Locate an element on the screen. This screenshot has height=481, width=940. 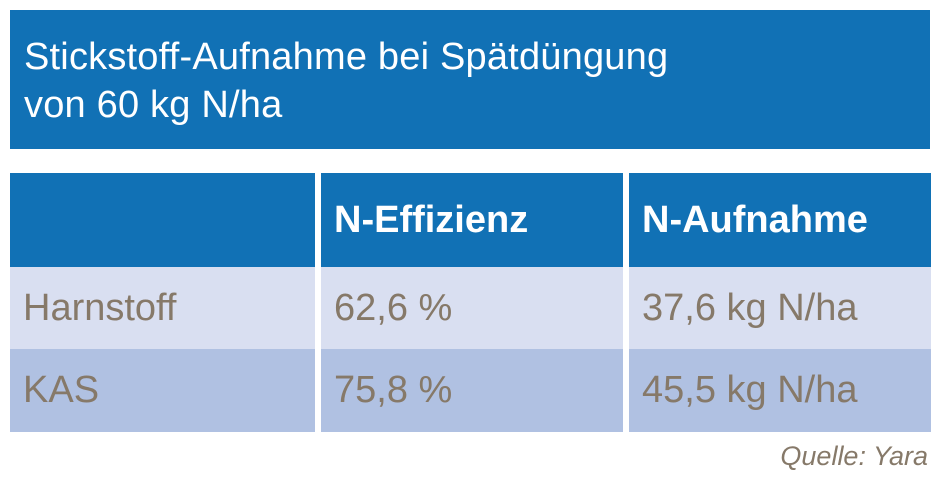
page-title-line1: Stickstoff-Aufnahme bei Spätdüngung is located at coordinates (346, 57).